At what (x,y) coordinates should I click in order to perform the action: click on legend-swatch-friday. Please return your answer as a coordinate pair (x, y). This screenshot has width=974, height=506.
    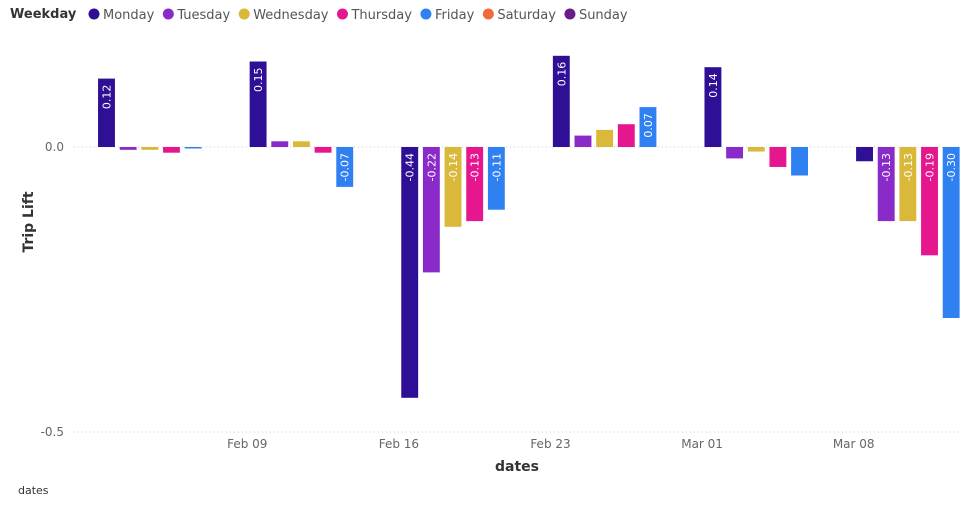
    Looking at the image, I should click on (426, 14).